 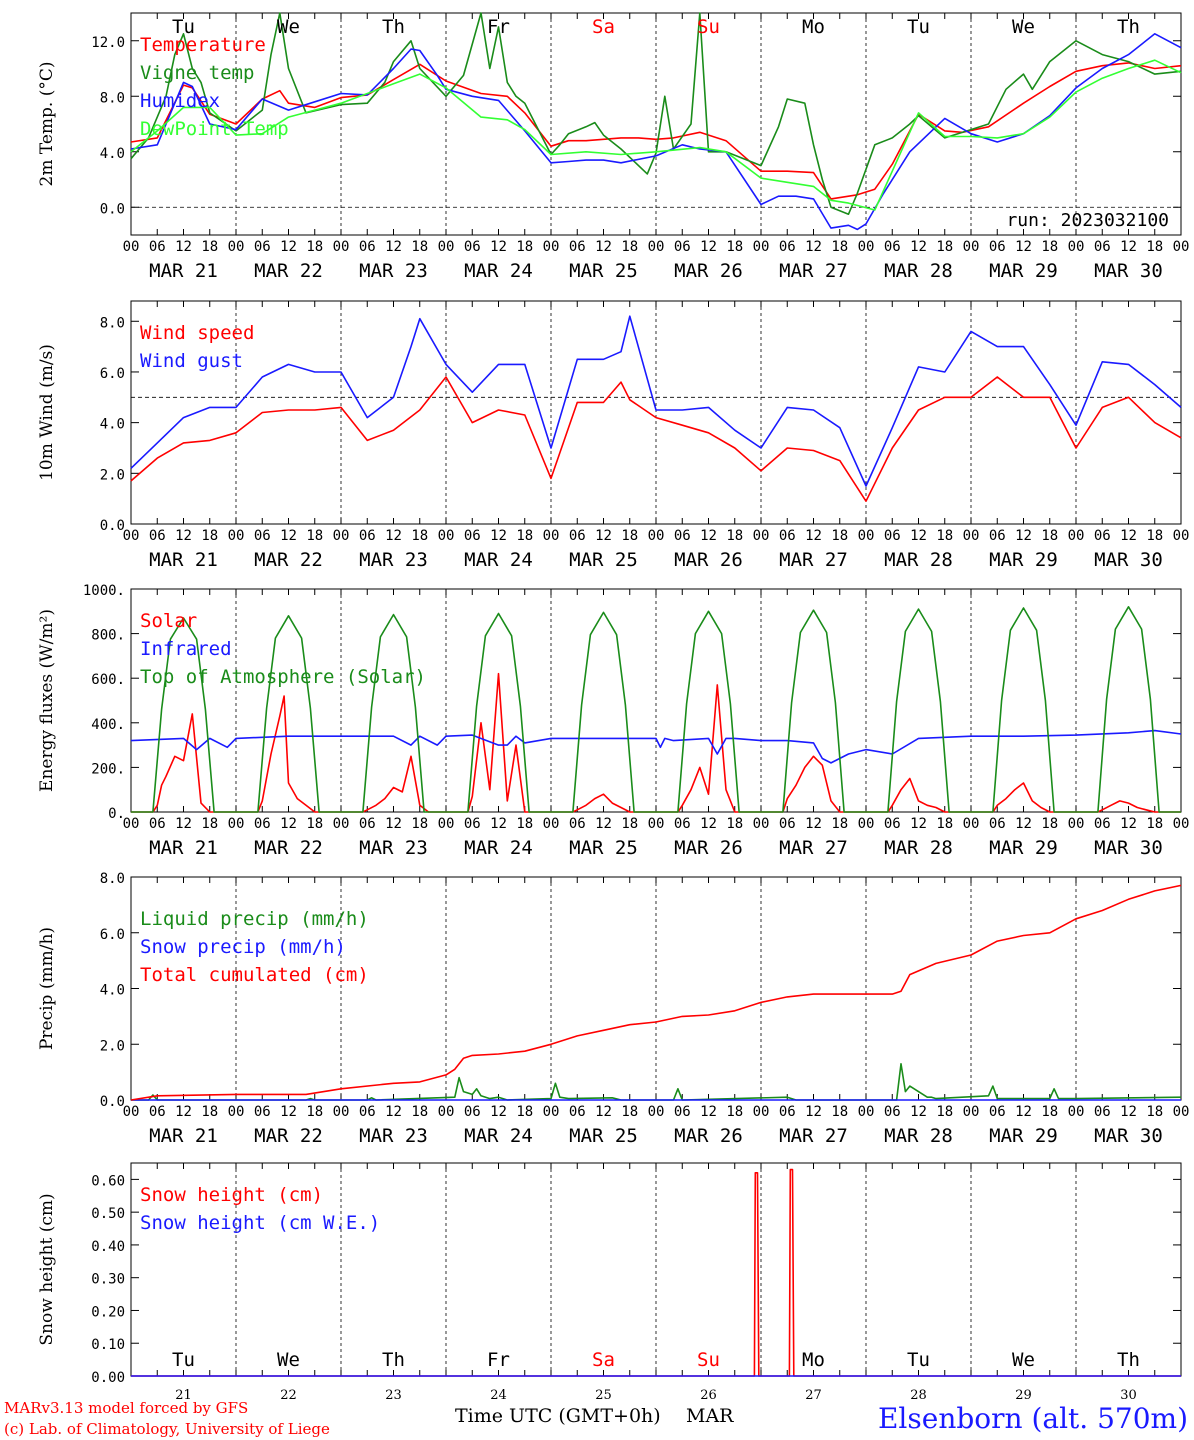 What do you see at coordinates (498, 1395) in the screenshot?
I see `day-number-label: 24` at bounding box center [498, 1395].